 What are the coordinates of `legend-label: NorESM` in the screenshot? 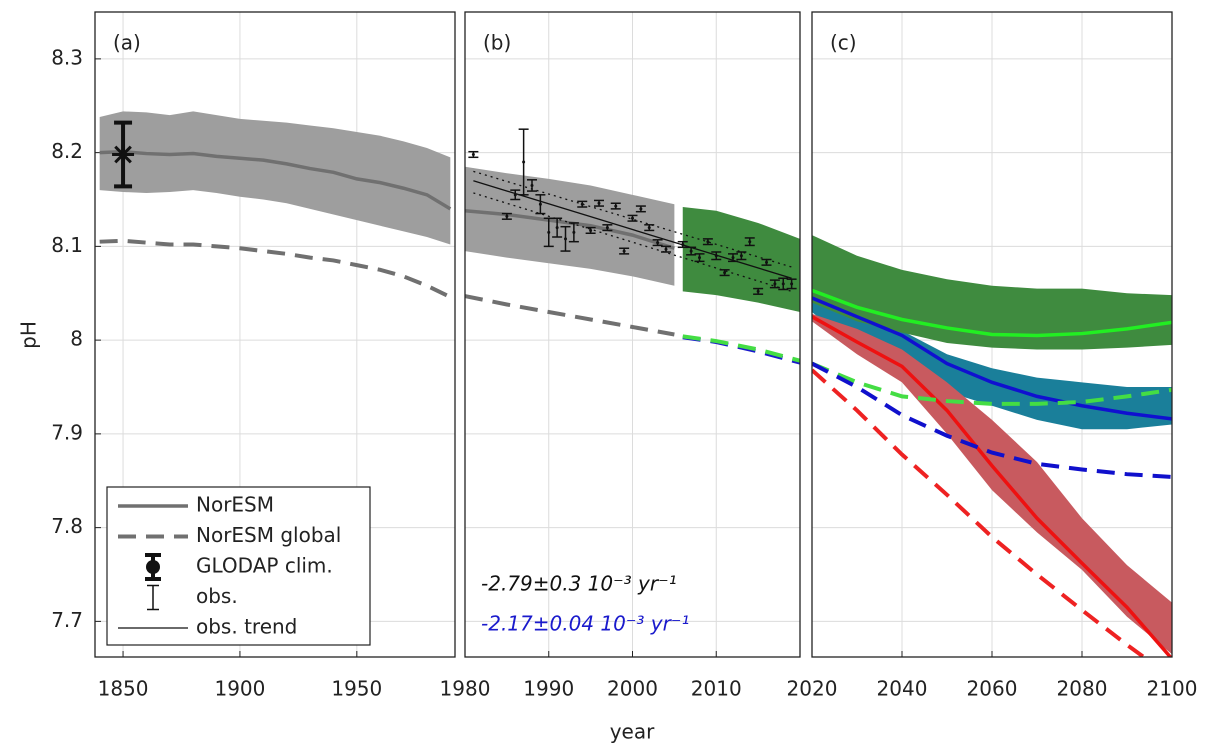 It's located at (235, 505).